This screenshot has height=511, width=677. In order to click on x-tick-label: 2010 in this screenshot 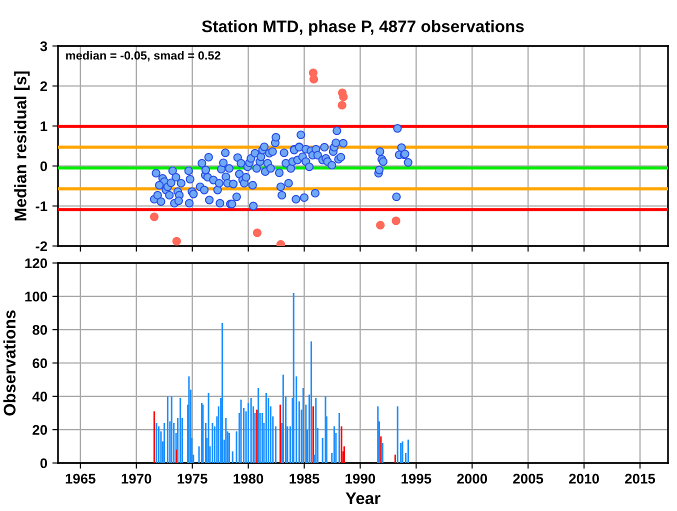, I will do `click(584, 479)`.